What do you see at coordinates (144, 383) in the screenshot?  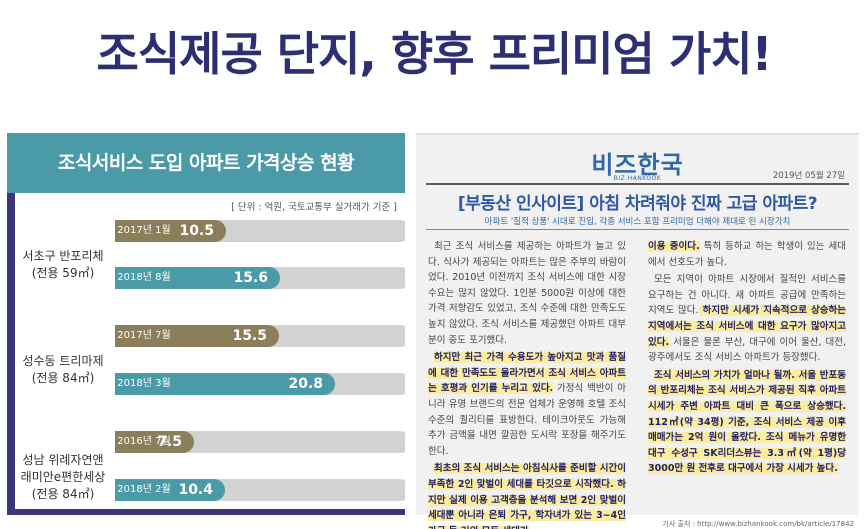 I see `bar-period-label: 2018년 3월` at bounding box center [144, 383].